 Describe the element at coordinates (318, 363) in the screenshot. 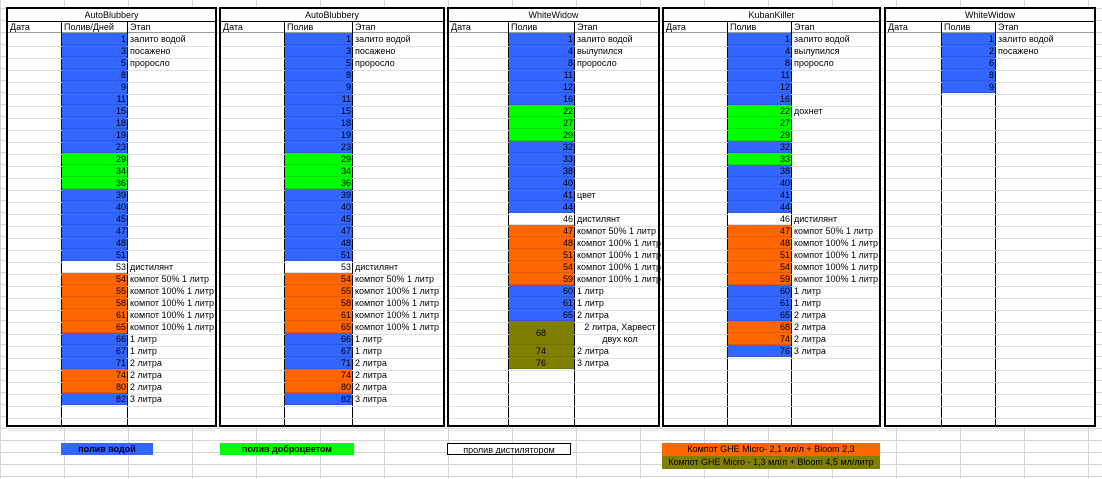

I see `watering-day-cell: 71` at that location.